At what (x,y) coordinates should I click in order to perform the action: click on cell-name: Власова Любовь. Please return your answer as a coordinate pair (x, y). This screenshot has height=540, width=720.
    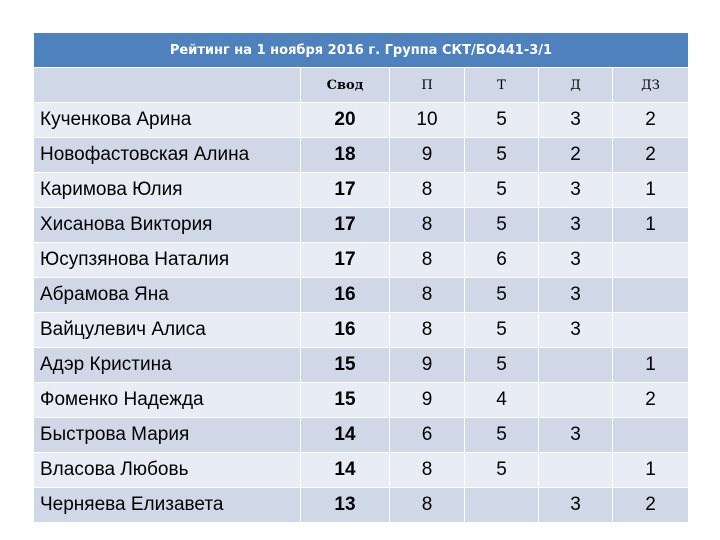
    Looking at the image, I should click on (167, 470).